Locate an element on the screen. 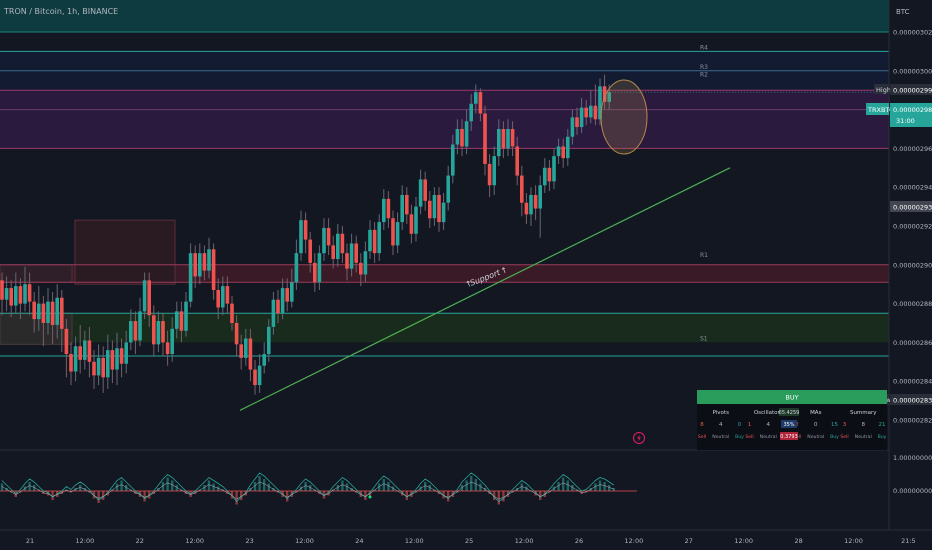 This screenshot has height=550, width=932. price-tick-label: 0.00000290 is located at coordinates (912, 265).